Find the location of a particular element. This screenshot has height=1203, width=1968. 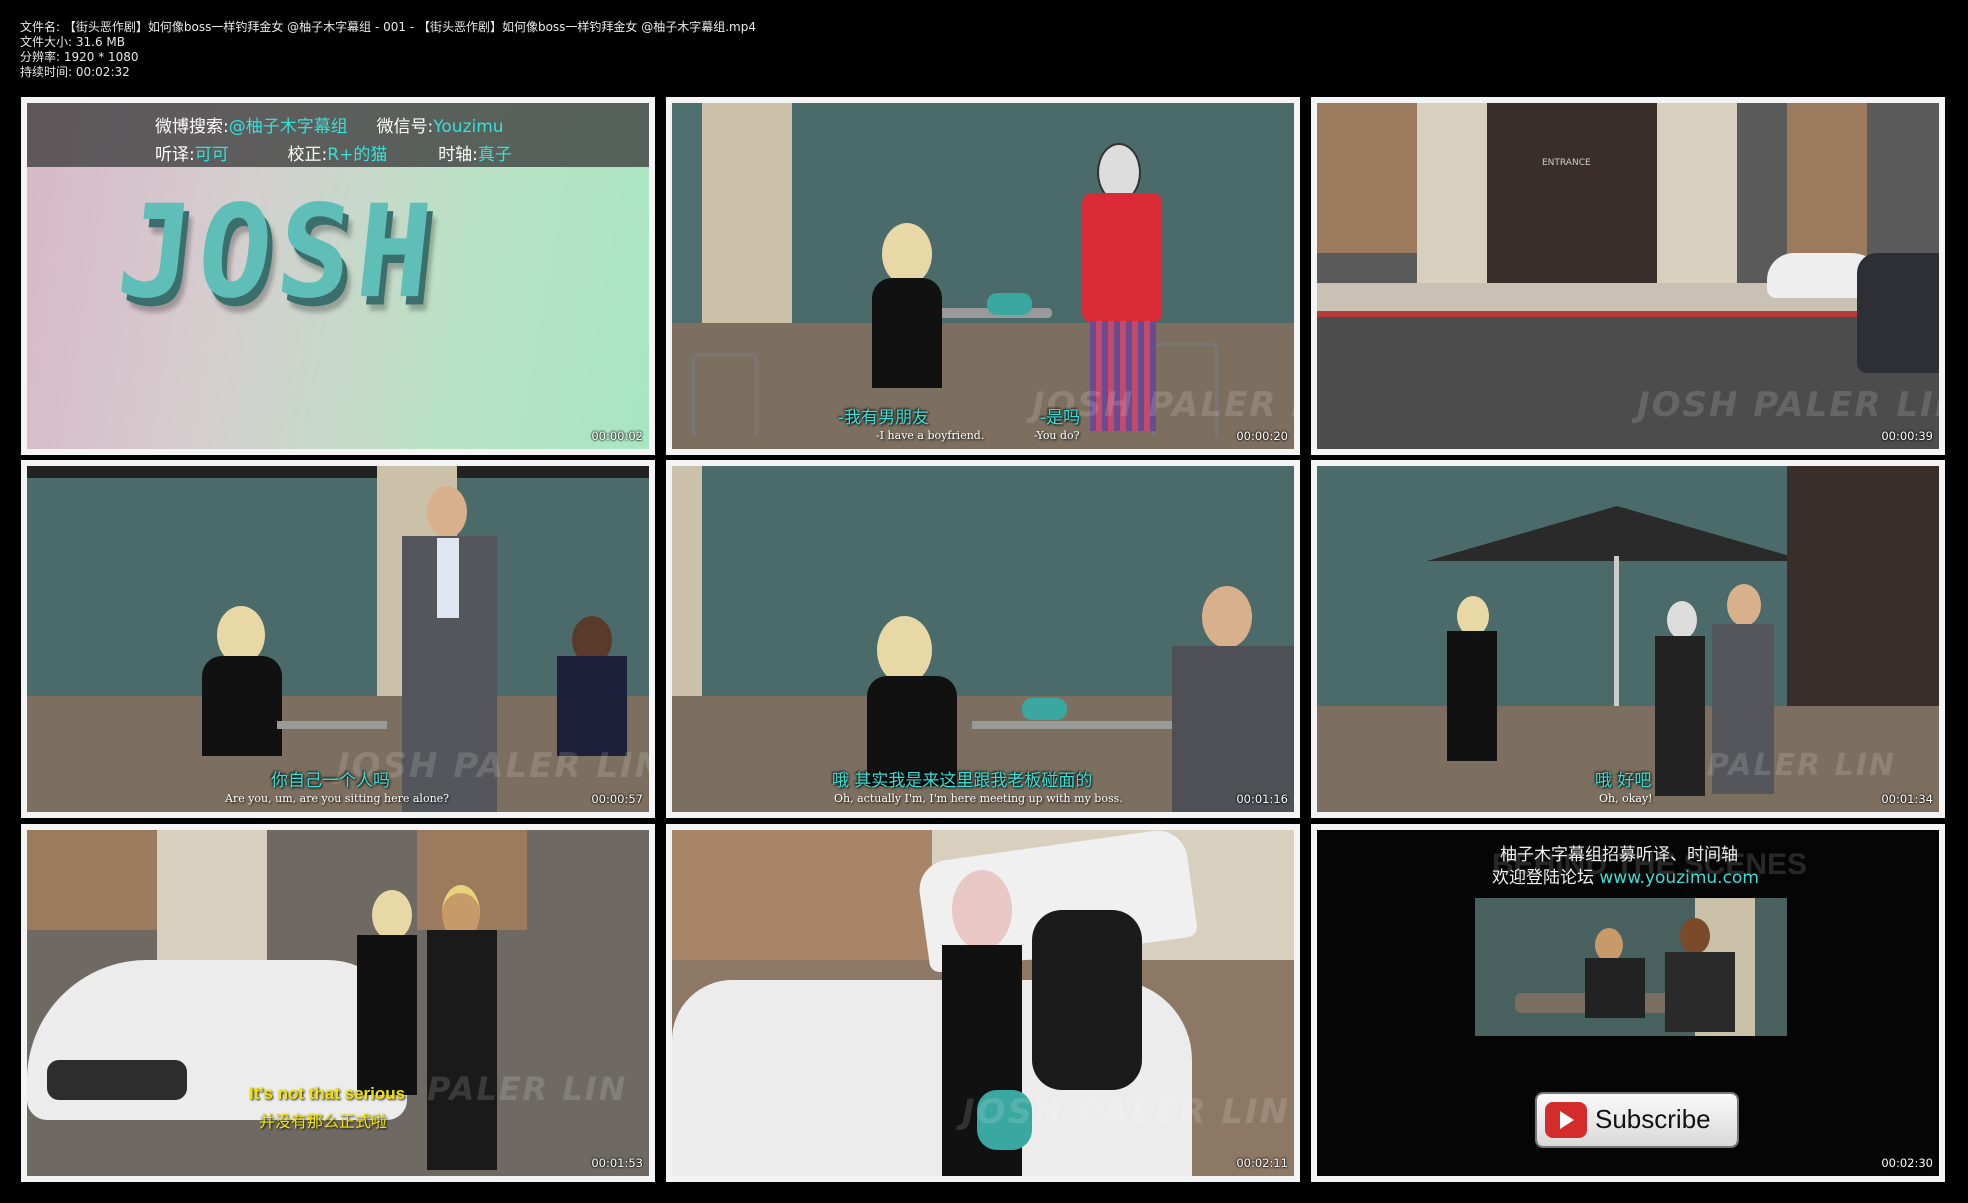

red-curb is located at coordinates (1628, 314).